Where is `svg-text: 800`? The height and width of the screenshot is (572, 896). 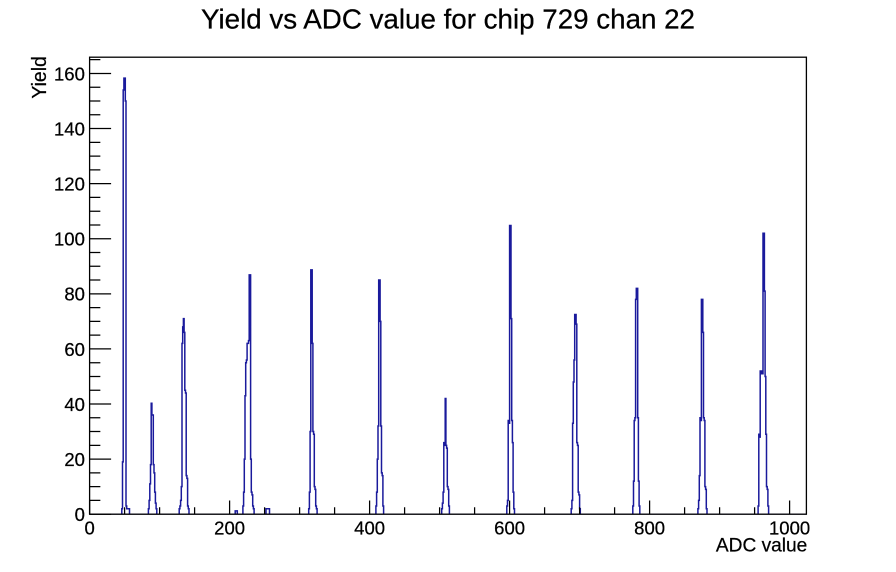
svg-text: 800 is located at coordinates (649, 527).